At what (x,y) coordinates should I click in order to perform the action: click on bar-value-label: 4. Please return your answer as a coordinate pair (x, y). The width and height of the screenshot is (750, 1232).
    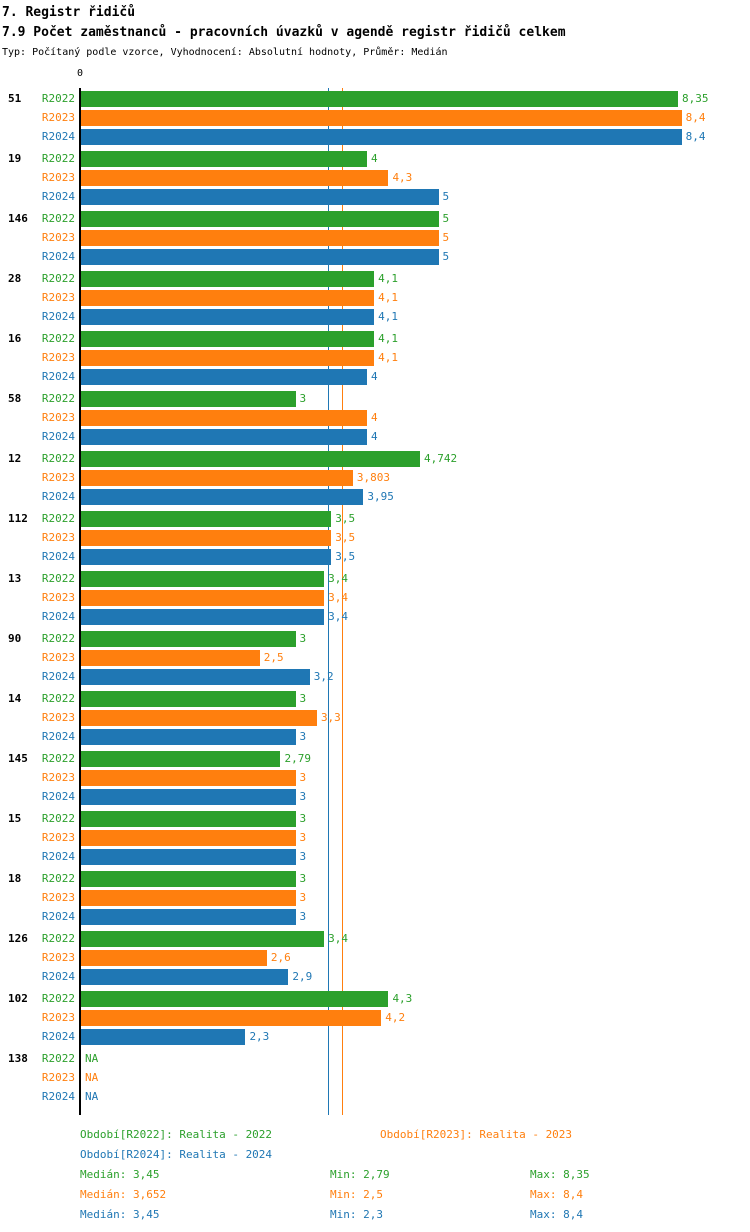
    Looking at the image, I should click on (374, 158).